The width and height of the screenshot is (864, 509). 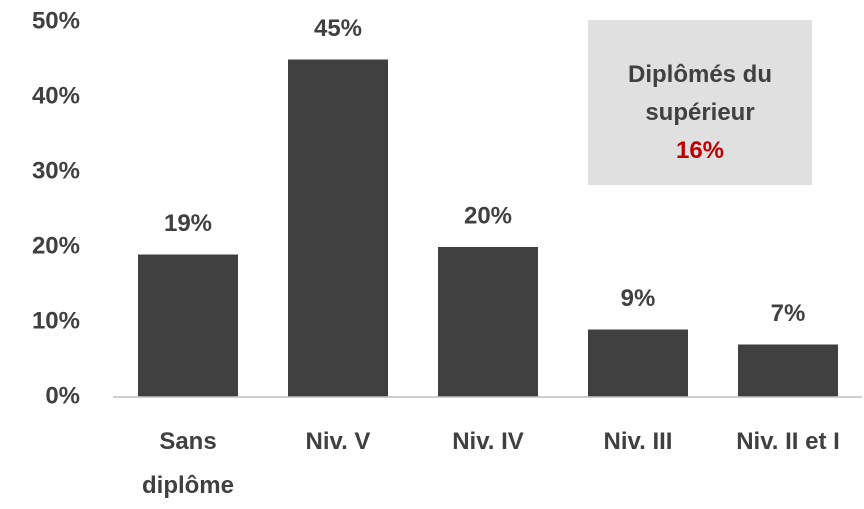 I want to click on data-label: 9%, so click(x=638, y=298).